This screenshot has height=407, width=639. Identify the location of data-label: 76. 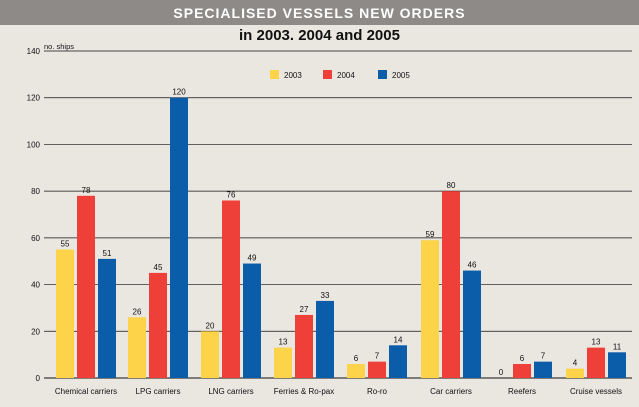
(231, 194).